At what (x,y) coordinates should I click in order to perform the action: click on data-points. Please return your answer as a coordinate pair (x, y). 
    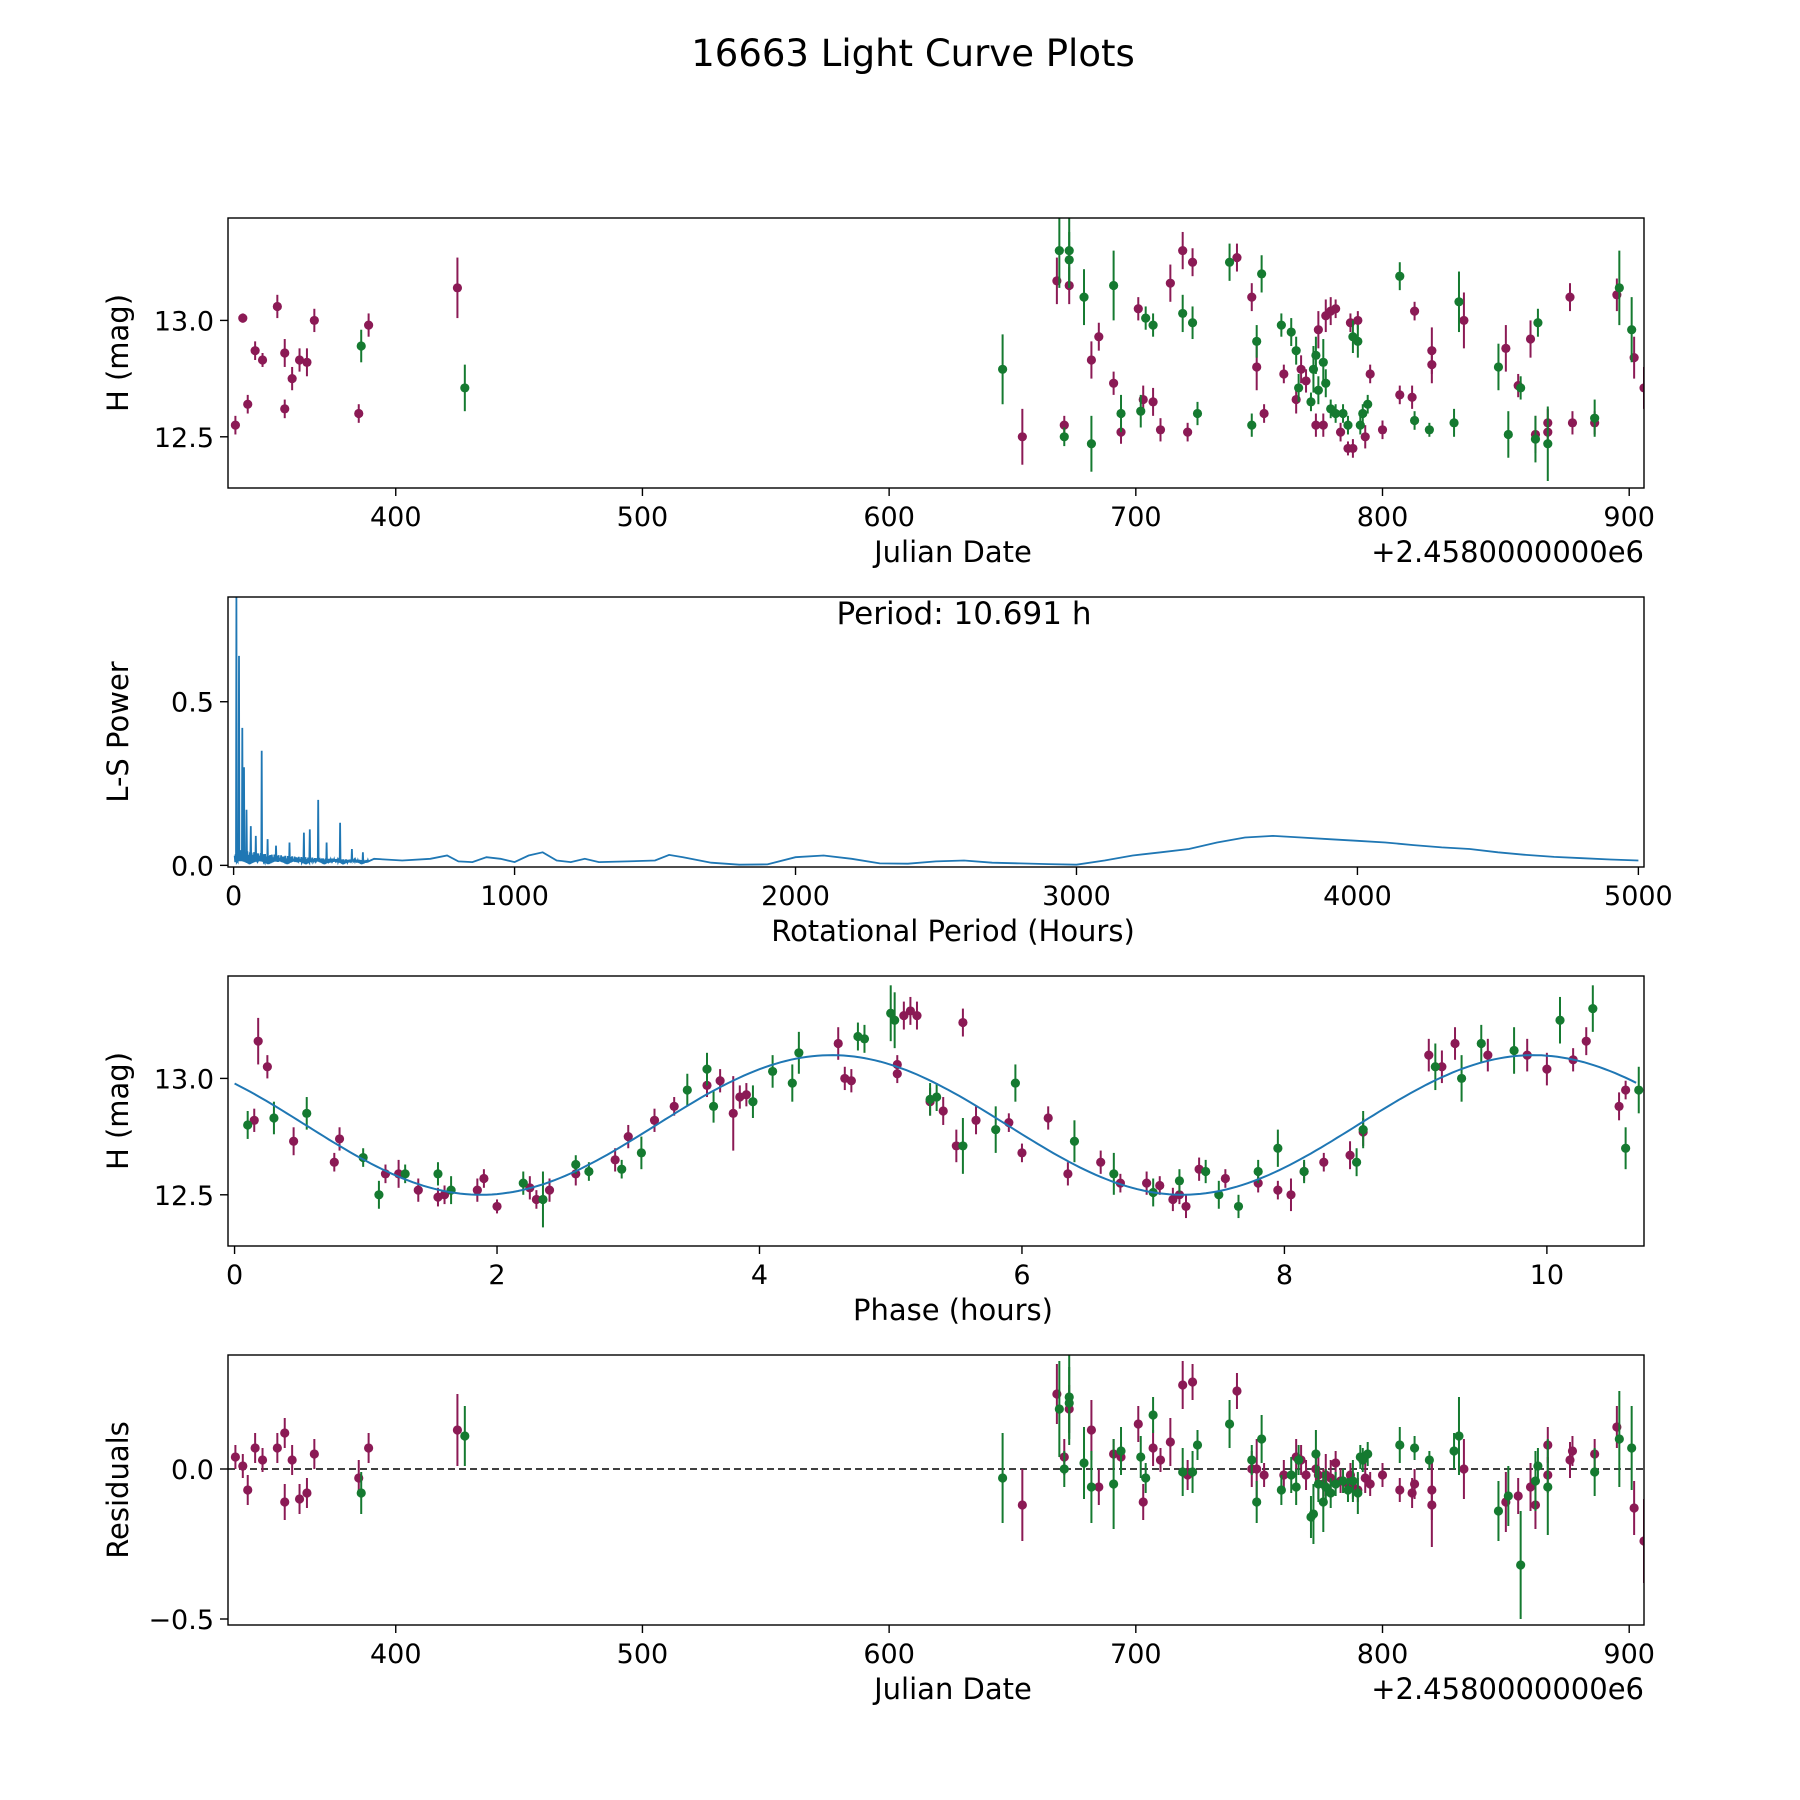
    Looking at the image, I should click on (939, 1106).